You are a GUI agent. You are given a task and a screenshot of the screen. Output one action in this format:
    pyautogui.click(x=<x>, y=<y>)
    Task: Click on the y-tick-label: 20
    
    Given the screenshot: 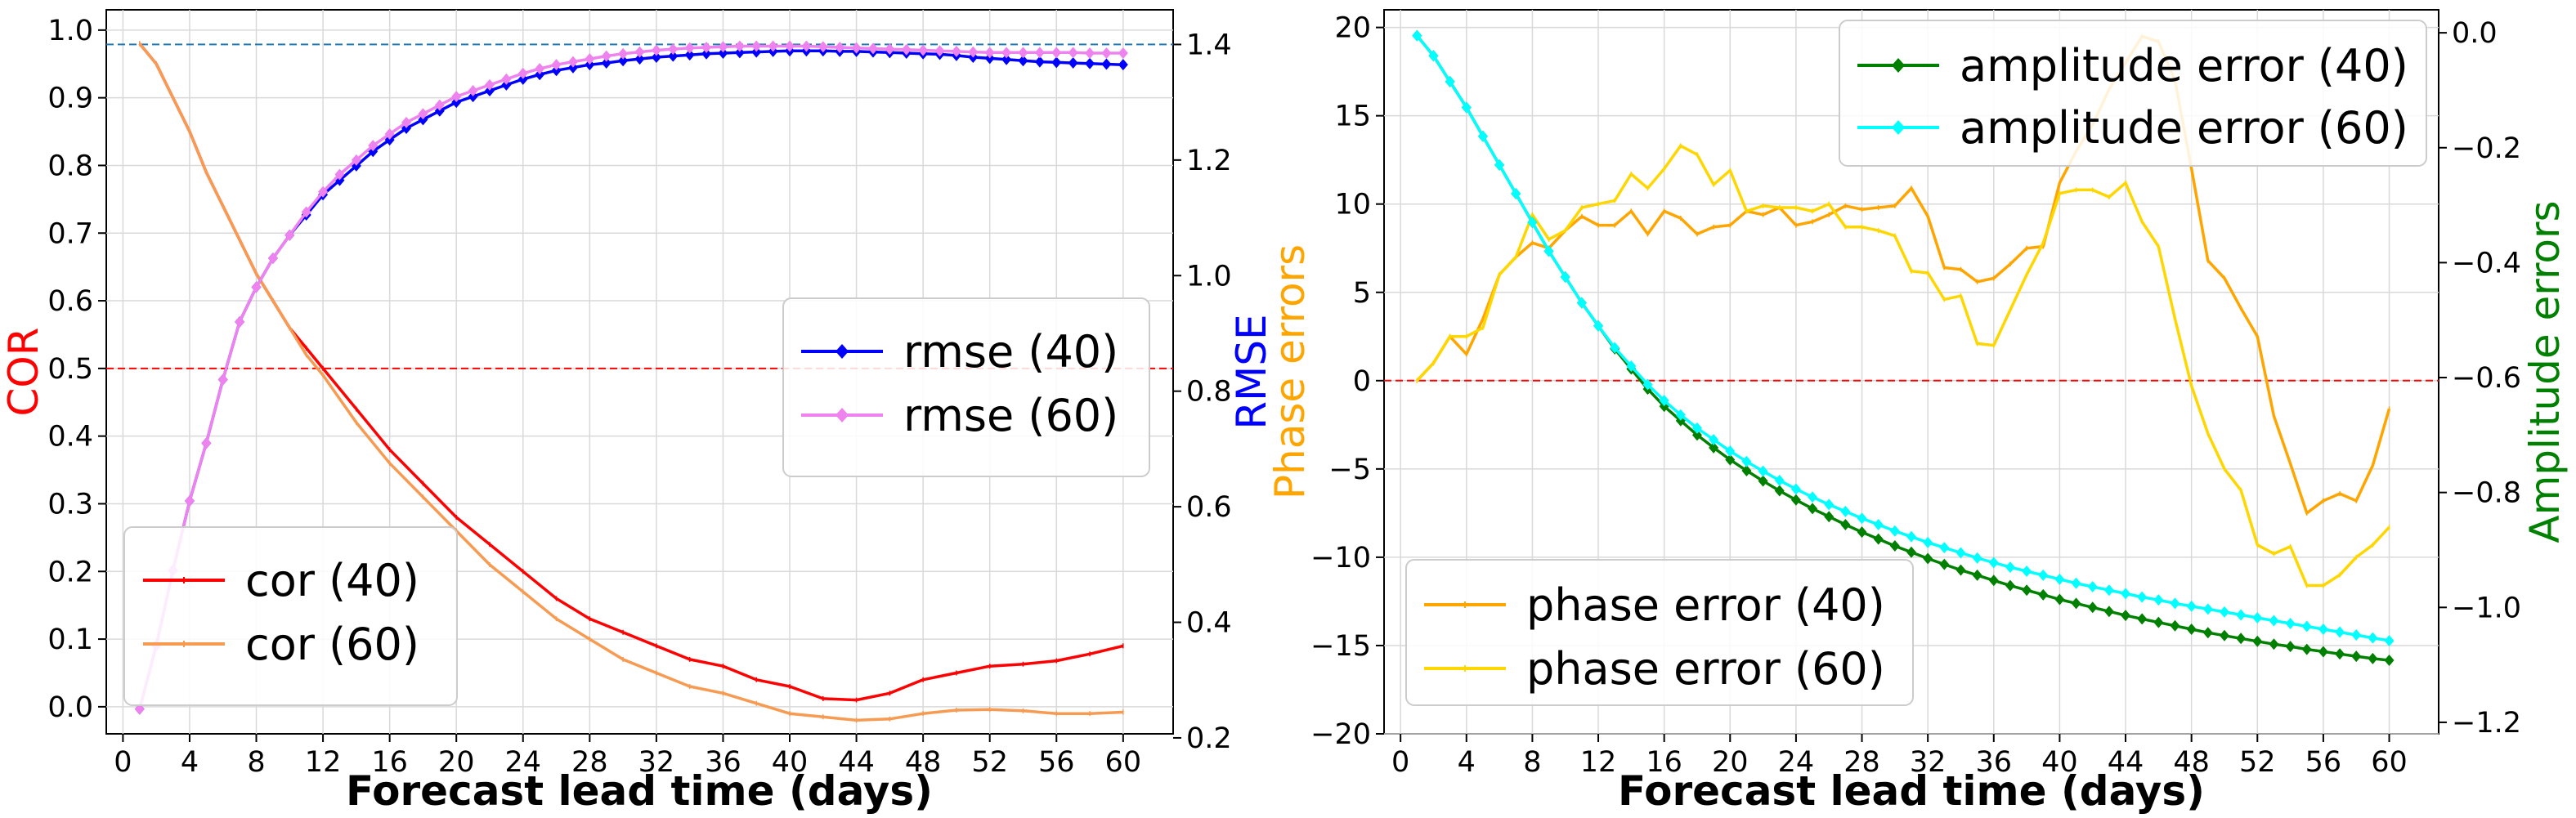 What is the action you would take?
    pyautogui.click(x=1352, y=28)
    